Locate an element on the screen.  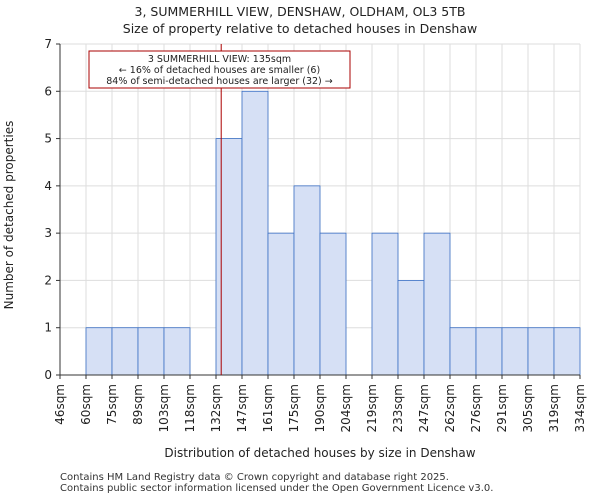
x-tick-label: 276sqm is located at coordinates (476, 408).